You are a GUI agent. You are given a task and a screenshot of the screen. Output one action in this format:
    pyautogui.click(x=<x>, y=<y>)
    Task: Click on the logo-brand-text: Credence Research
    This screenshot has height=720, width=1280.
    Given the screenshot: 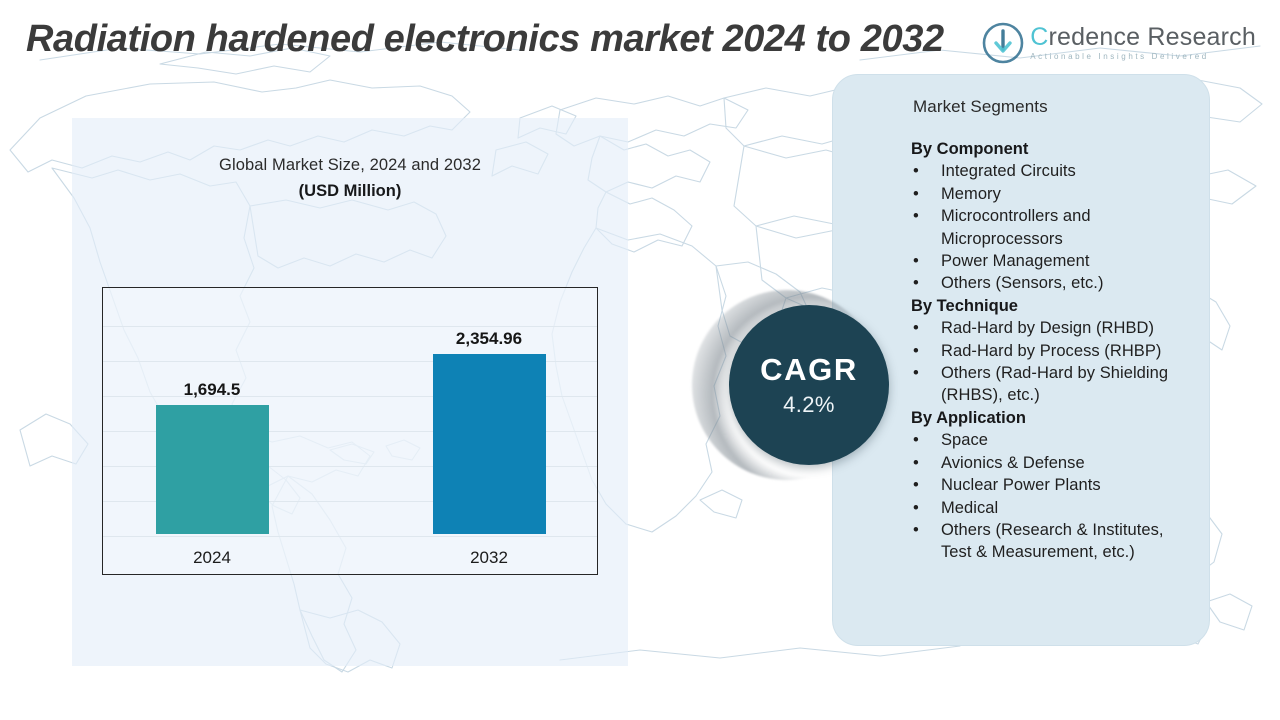 What is the action you would take?
    pyautogui.click(x=1143, y=37)
    